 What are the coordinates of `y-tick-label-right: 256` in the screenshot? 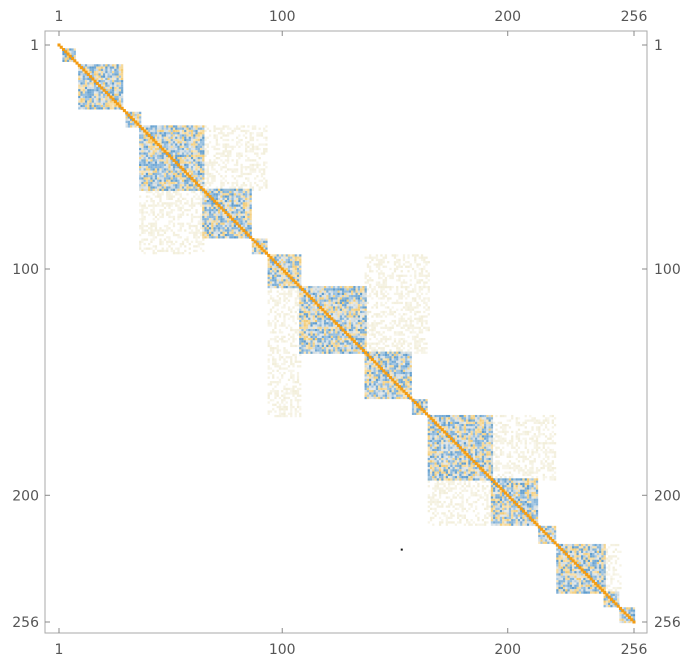 It's located at (667, 623).